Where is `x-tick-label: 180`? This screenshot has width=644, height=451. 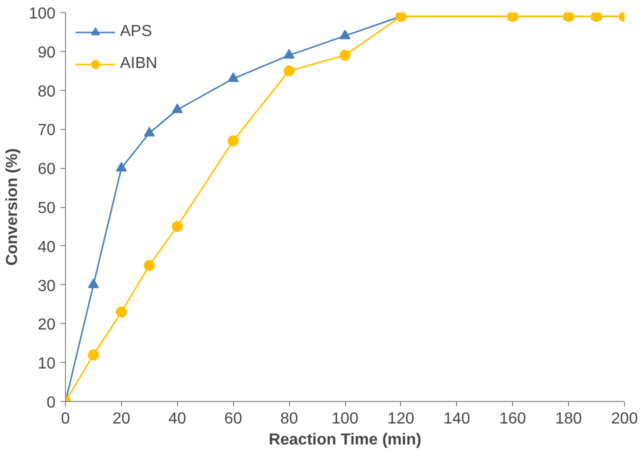 x-tick-label: 180 is located at coordinates (568, 419).